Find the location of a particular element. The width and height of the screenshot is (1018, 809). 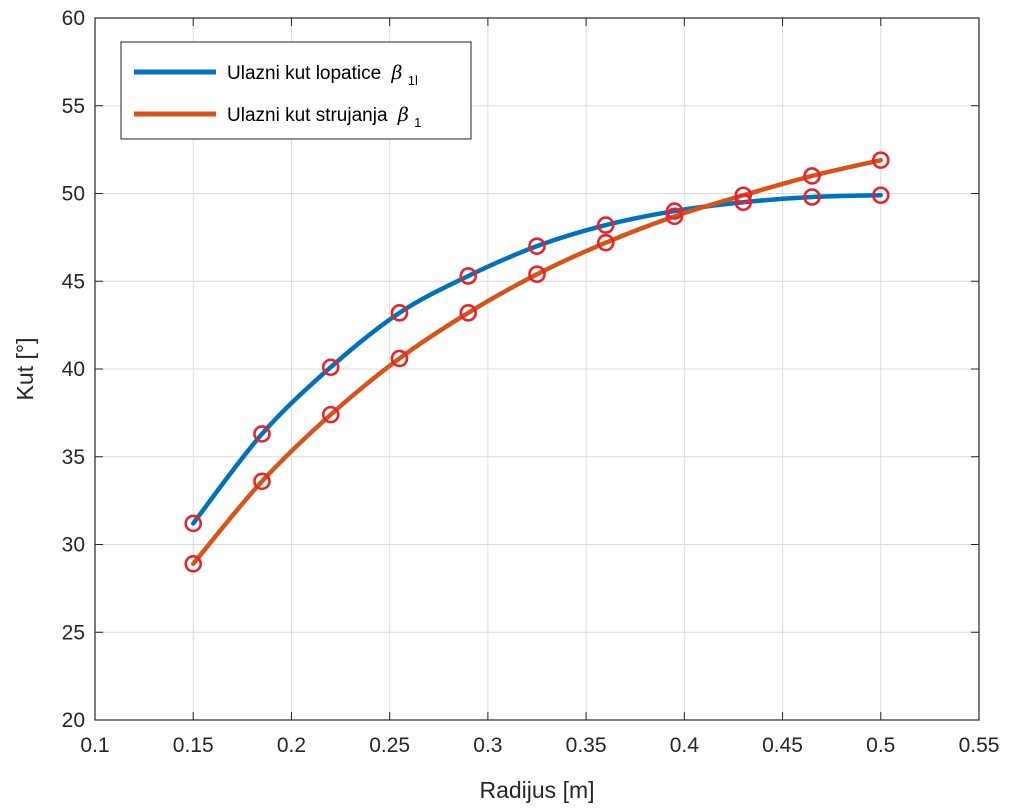

x-tick-label: 0.15 is located at coordinates (193, 745).